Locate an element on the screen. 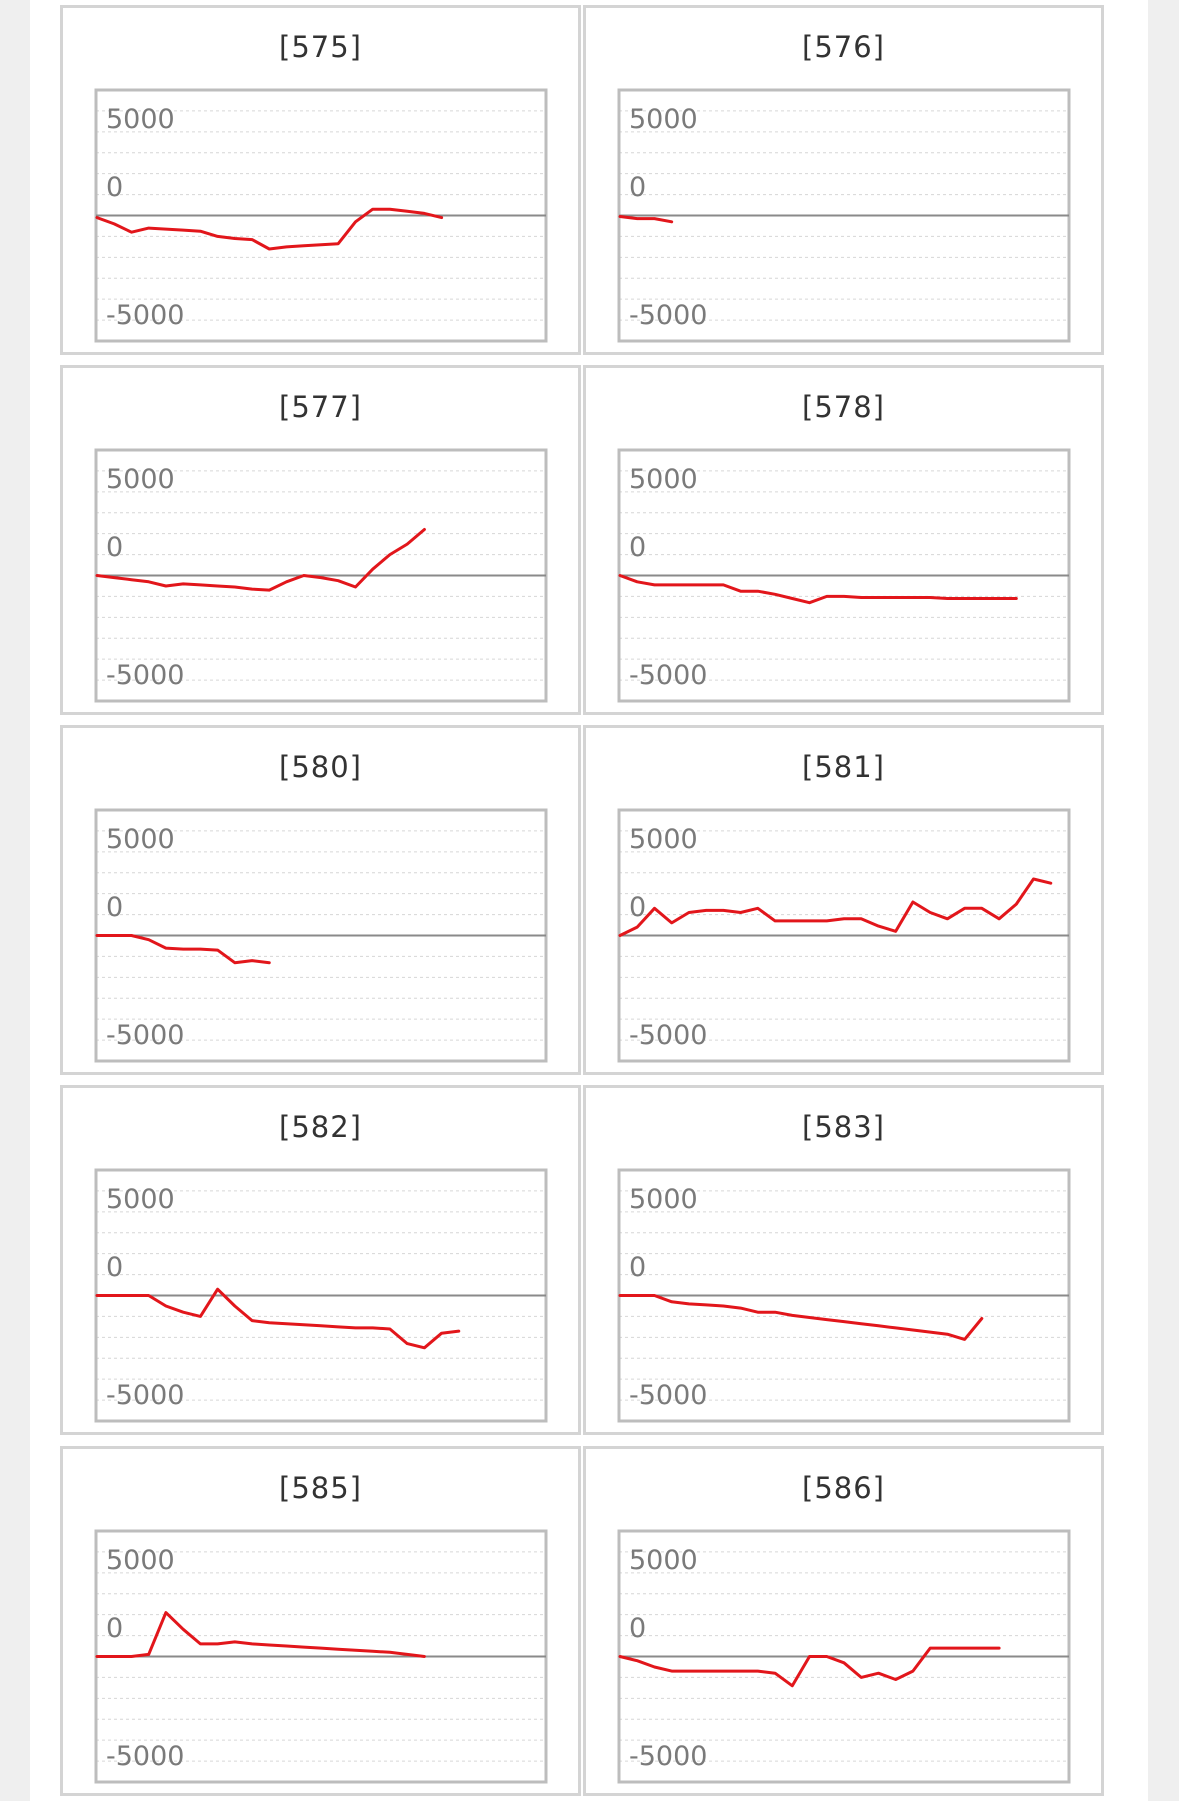  chart-card: [586] 5000 0 -5000 is located at coordinates (843, 1621).